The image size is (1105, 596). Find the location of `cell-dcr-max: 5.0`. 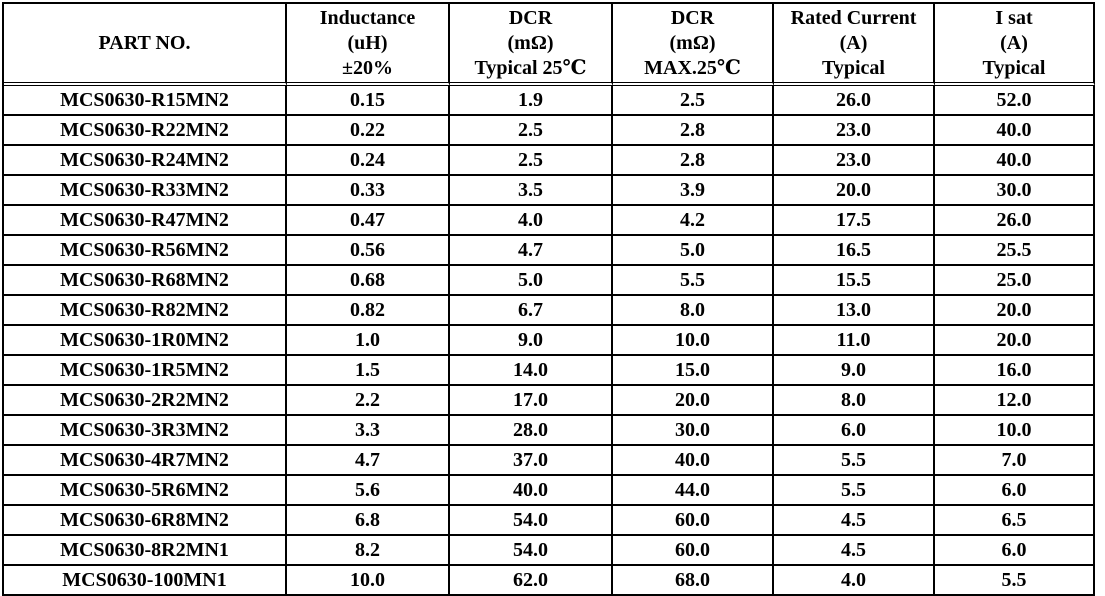

cell-dcr-max: 5.0 is located at coordinates (693, 251).